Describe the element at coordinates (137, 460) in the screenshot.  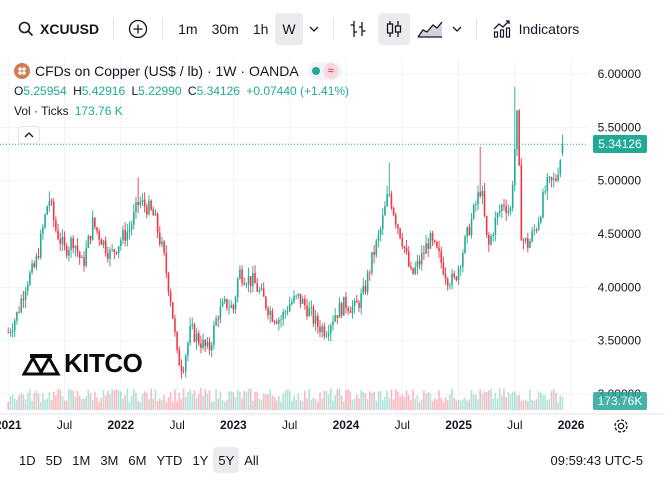
I see `range-6m: 6M` at that location.